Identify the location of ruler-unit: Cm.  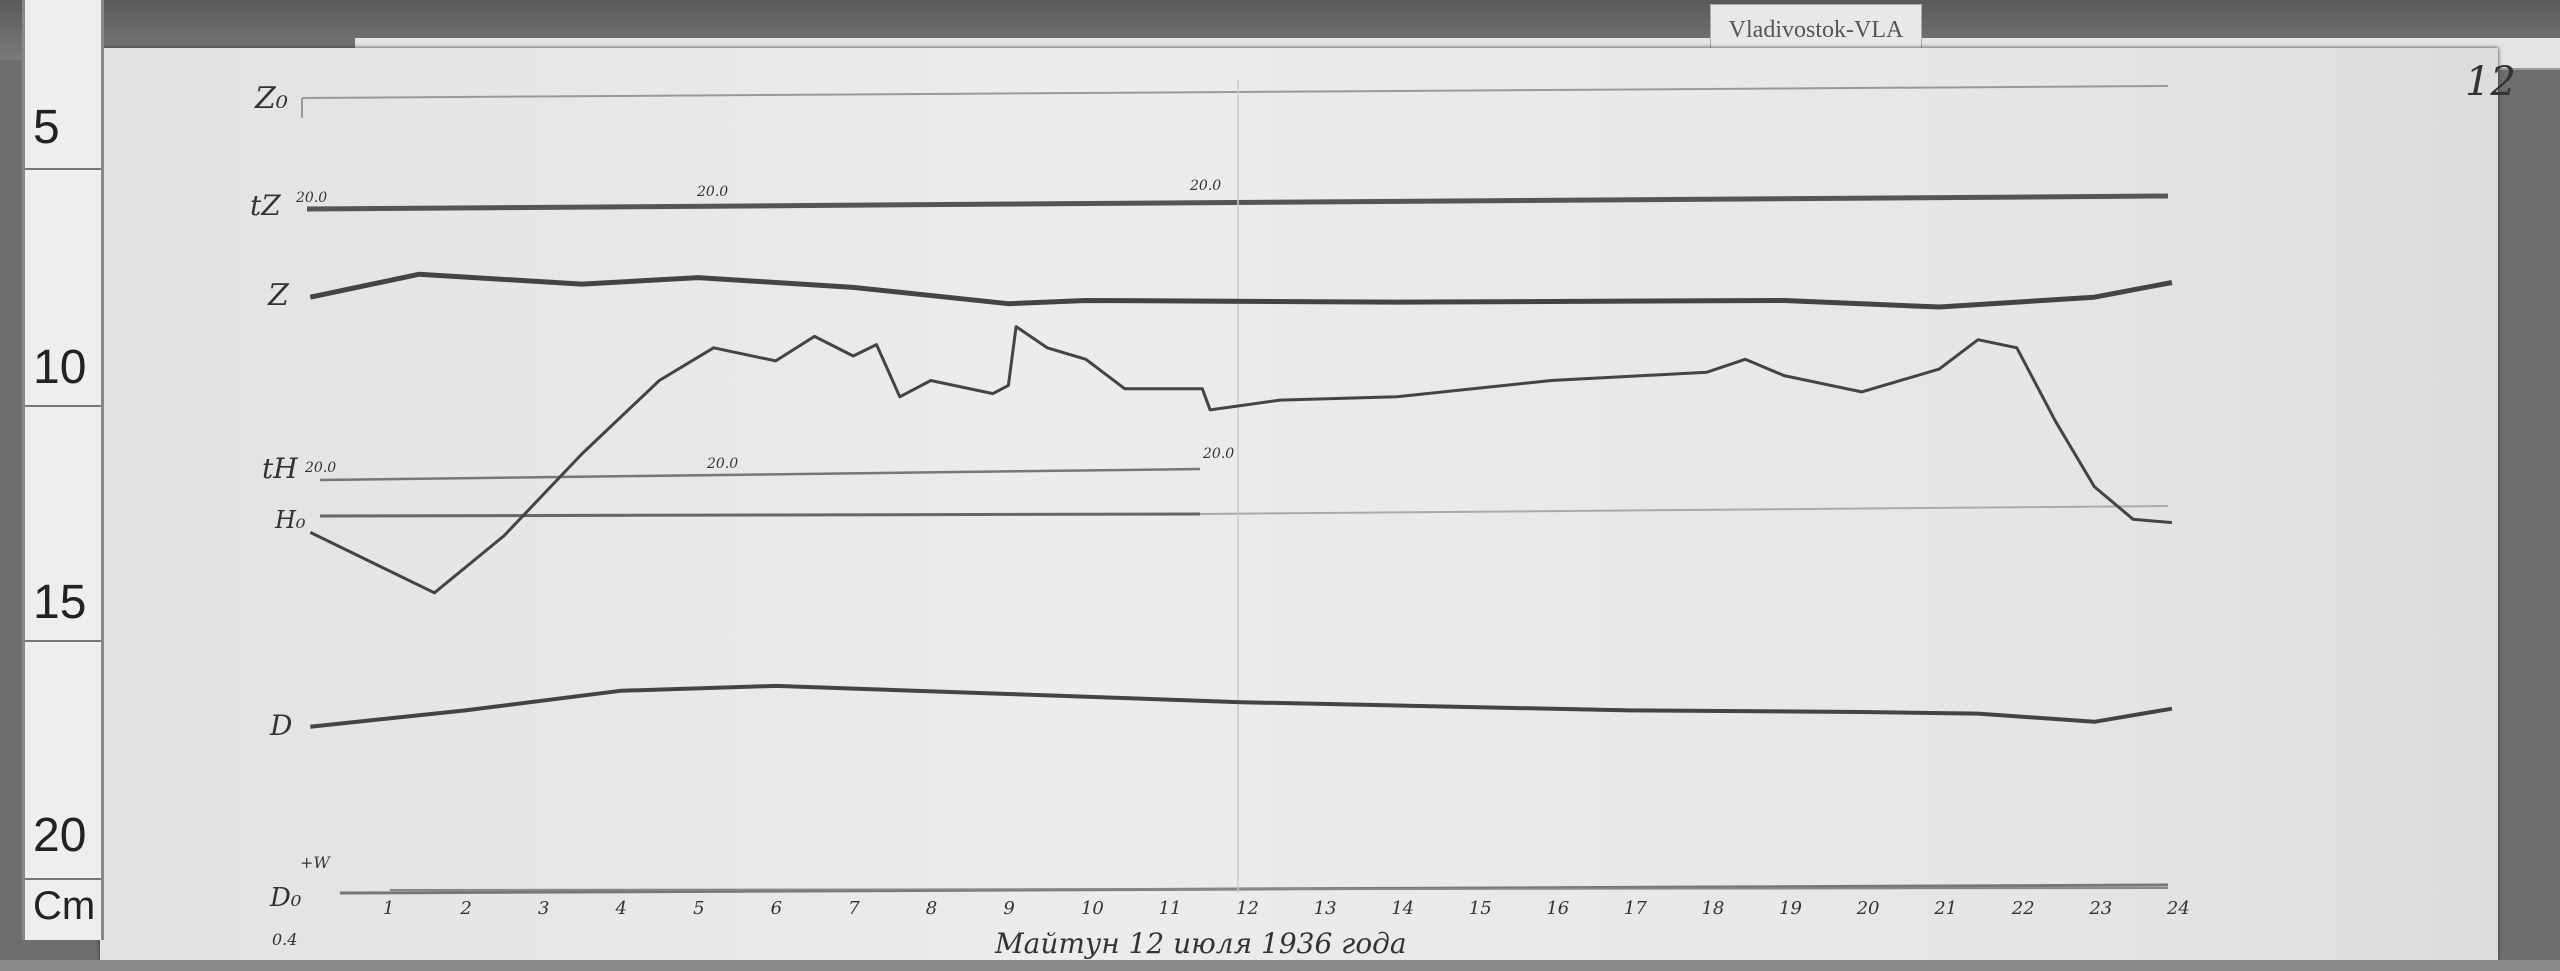
(64, 906).